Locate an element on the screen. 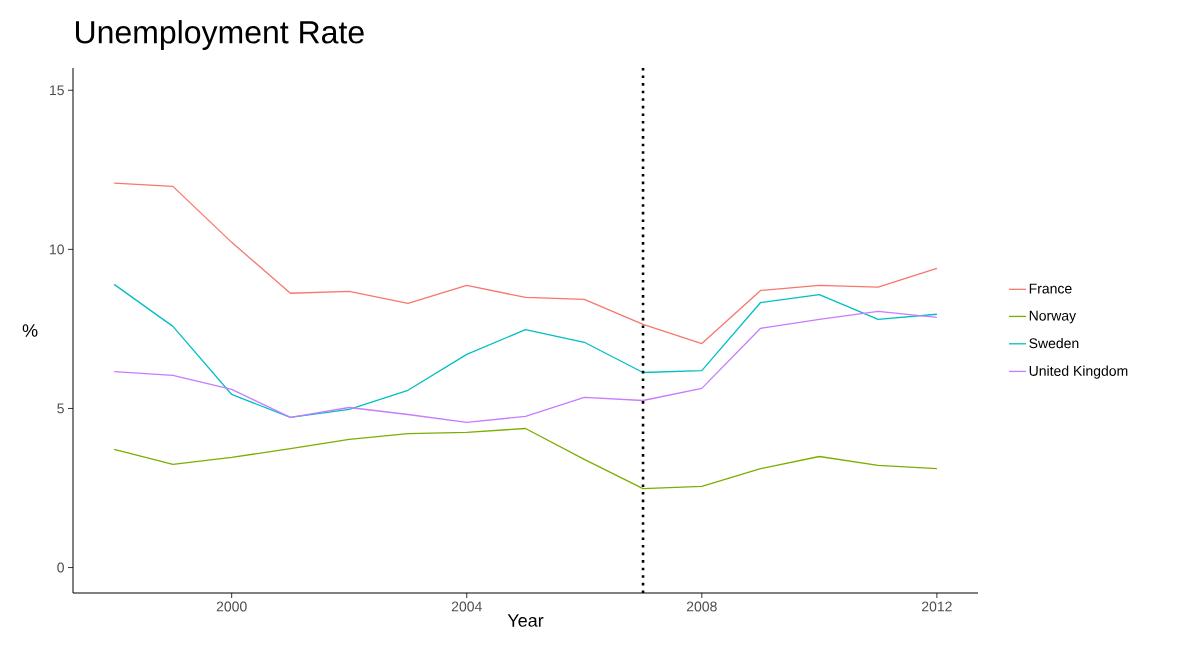 Image resolution: width=1202 pixels, height=647 pixels. legend-label: United Kingdom is located at coordinates (1078, 372).